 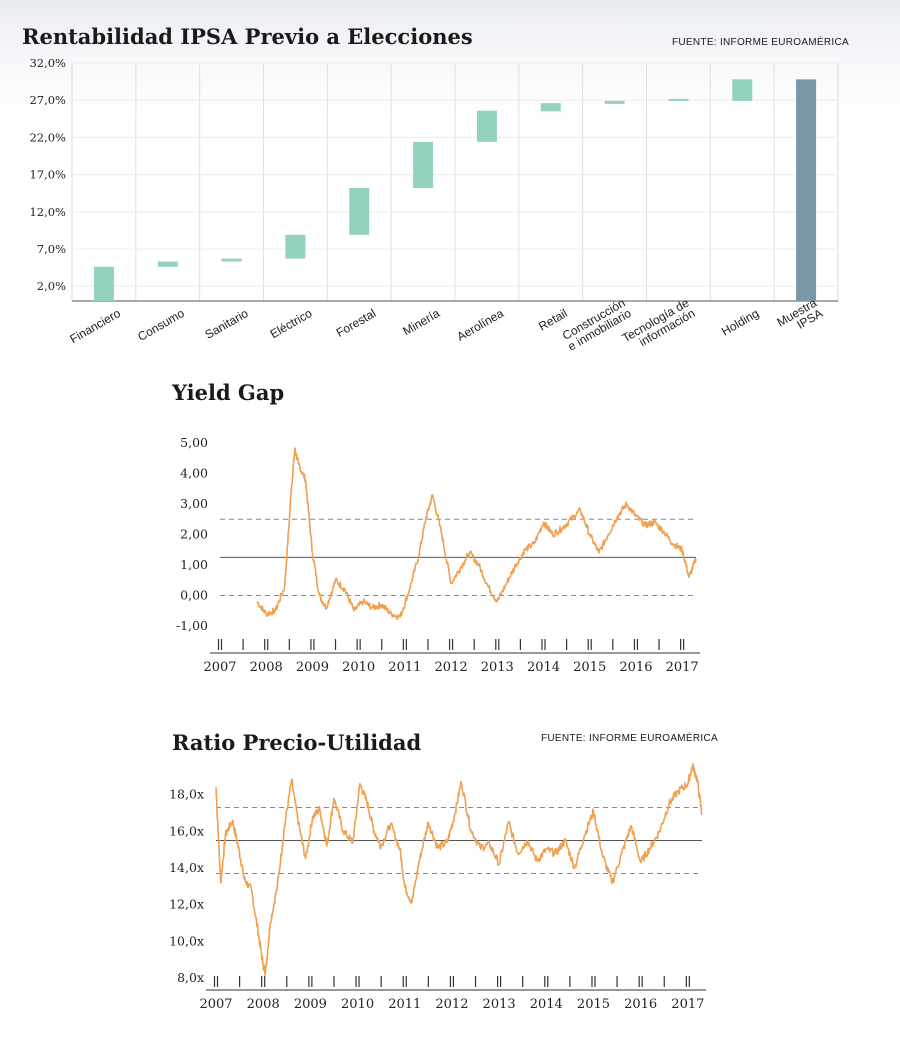 What do you see at coordinates (760, 42) in the screenshot?
I see `returns-chart-source: FUENTE: INFORME EUROAMÉRICA` at bounding box center [760, 42].